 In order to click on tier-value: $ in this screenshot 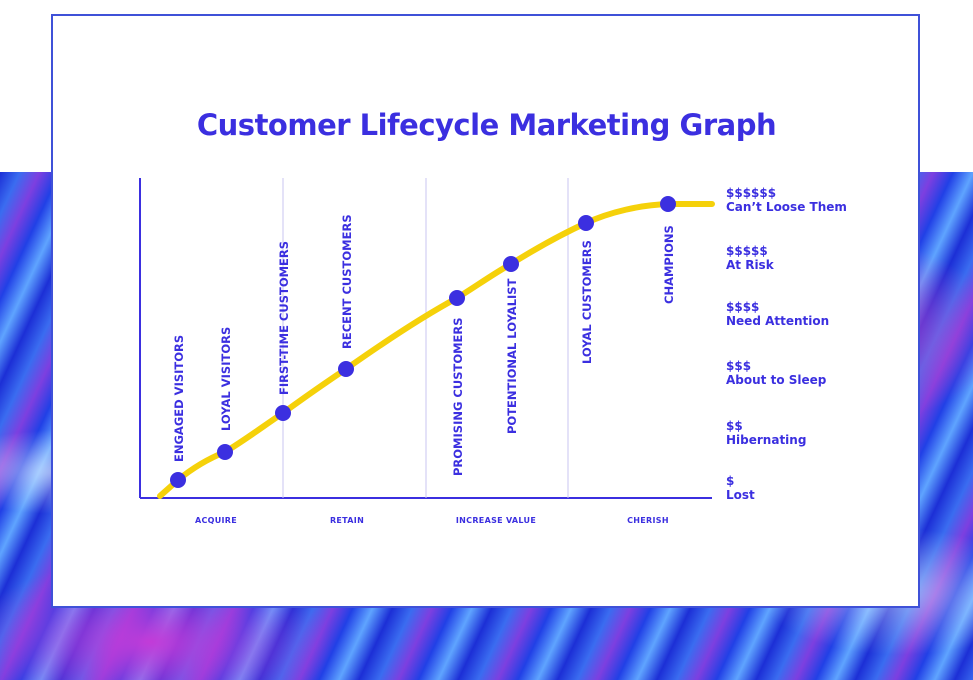, I will do `click(730, 481)`.